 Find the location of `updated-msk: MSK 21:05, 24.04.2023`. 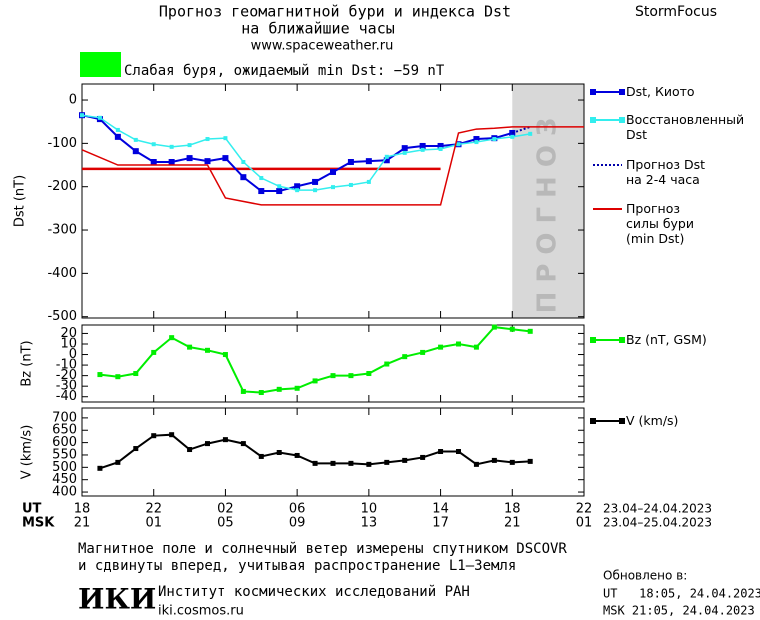

updated-msk: MSK 21:05, 24.04.2023 is located at coordinates (679, 611).